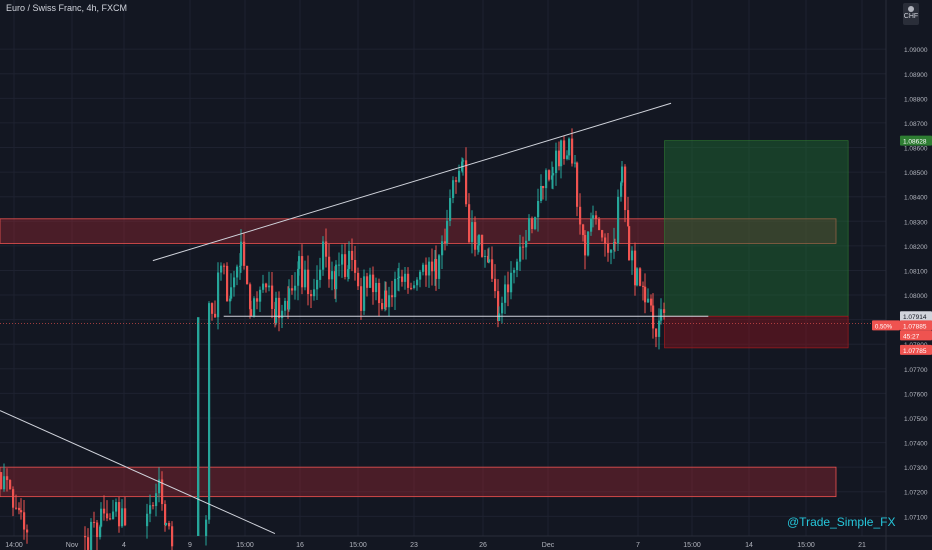 The height and width of the screenshot is (550, 932). What do you see at coordinates (916, 493) in the screenshot?
I see `y-tick-label: 1.07200` at bounding box center [916, 493].